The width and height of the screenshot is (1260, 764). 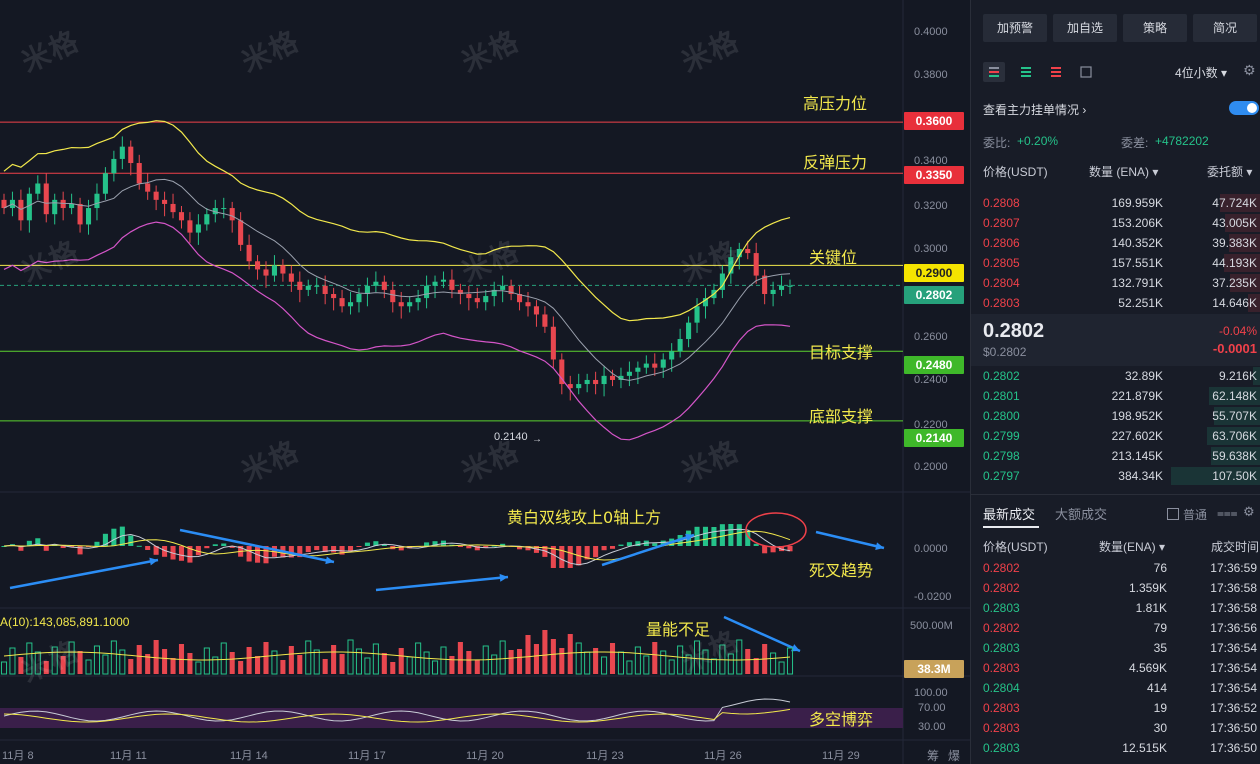 What do you see at coordinates (1225, 28) in the screenshot?
I see `overview-button: 简况` at bounding box center [1225, 28].